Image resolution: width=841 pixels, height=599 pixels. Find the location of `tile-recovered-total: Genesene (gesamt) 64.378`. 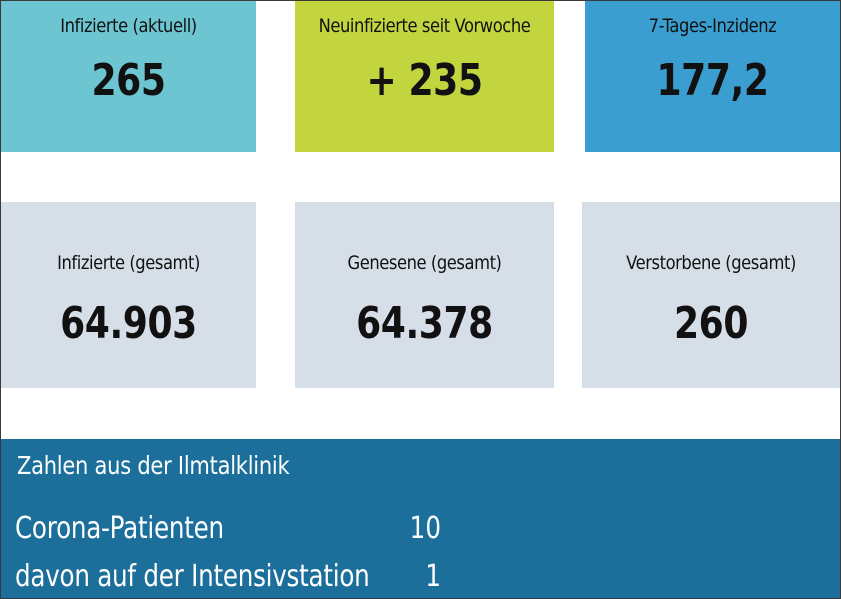

tile-recovered-total: Genesene (gesamt) 64.378 is located at coordinates (424, 295).